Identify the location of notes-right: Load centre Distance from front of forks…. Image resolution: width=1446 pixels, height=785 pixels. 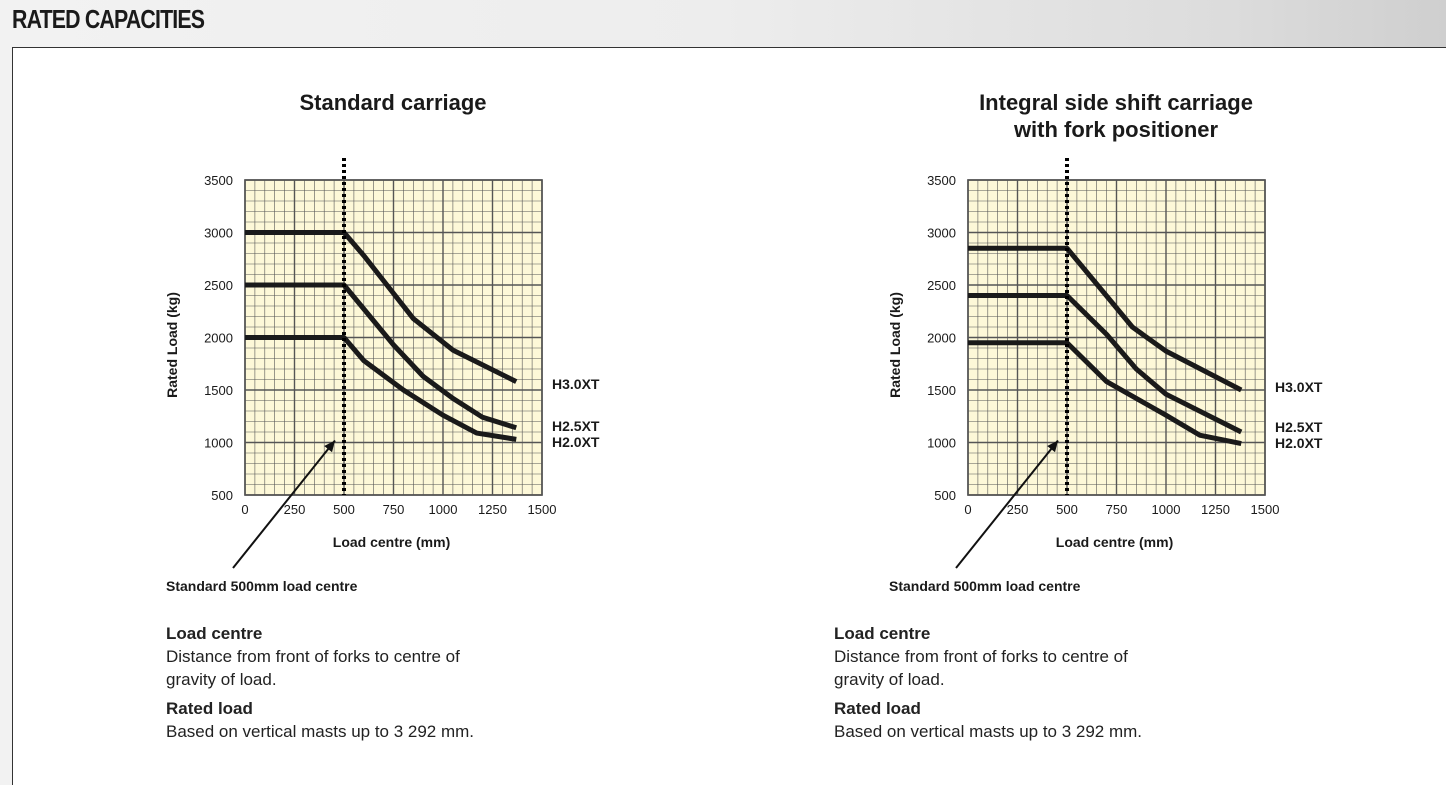
(1044, 682).